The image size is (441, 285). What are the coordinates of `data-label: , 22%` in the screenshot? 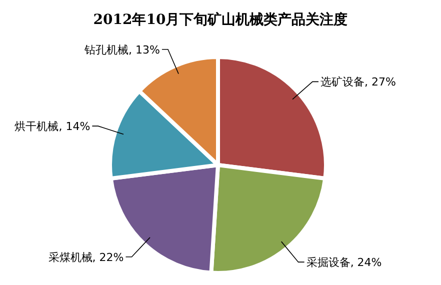 It's located at (108, 257).